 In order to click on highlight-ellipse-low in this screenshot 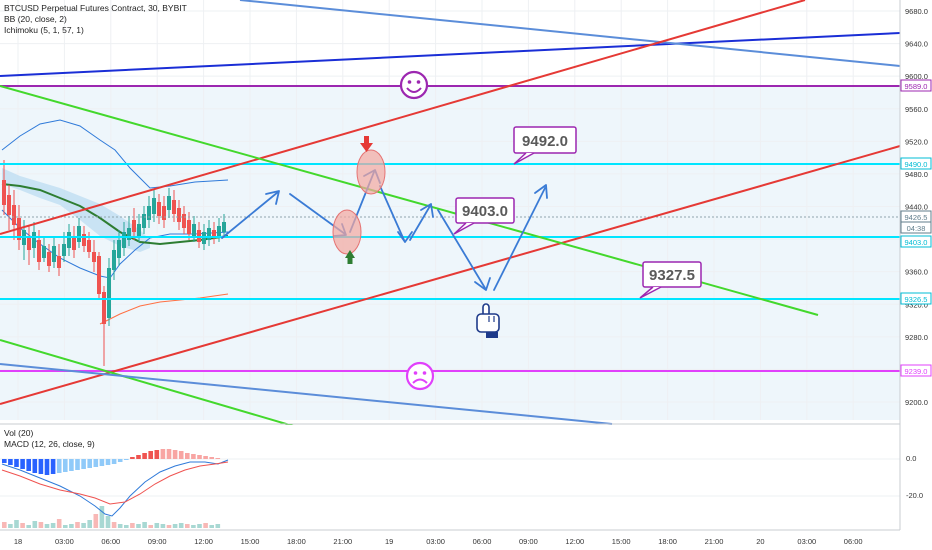, I will do `click(347, 232)`.